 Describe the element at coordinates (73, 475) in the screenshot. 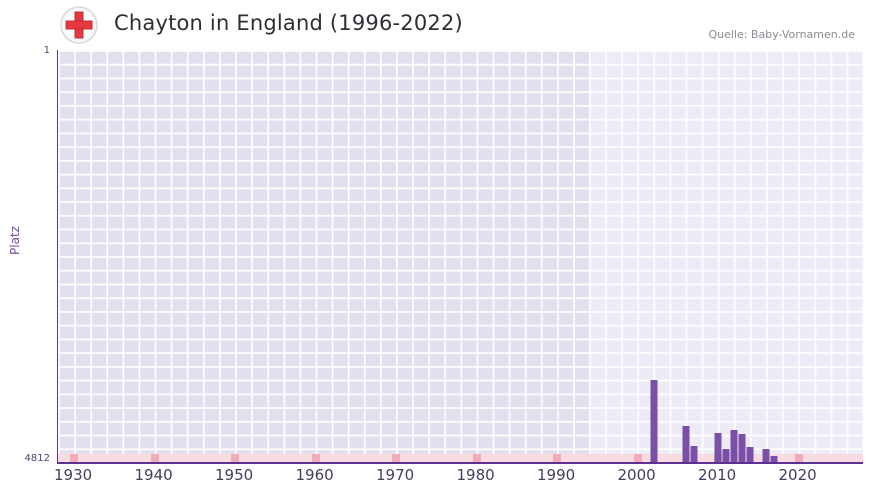

I see `x-tick-1930: 1930` at that location.